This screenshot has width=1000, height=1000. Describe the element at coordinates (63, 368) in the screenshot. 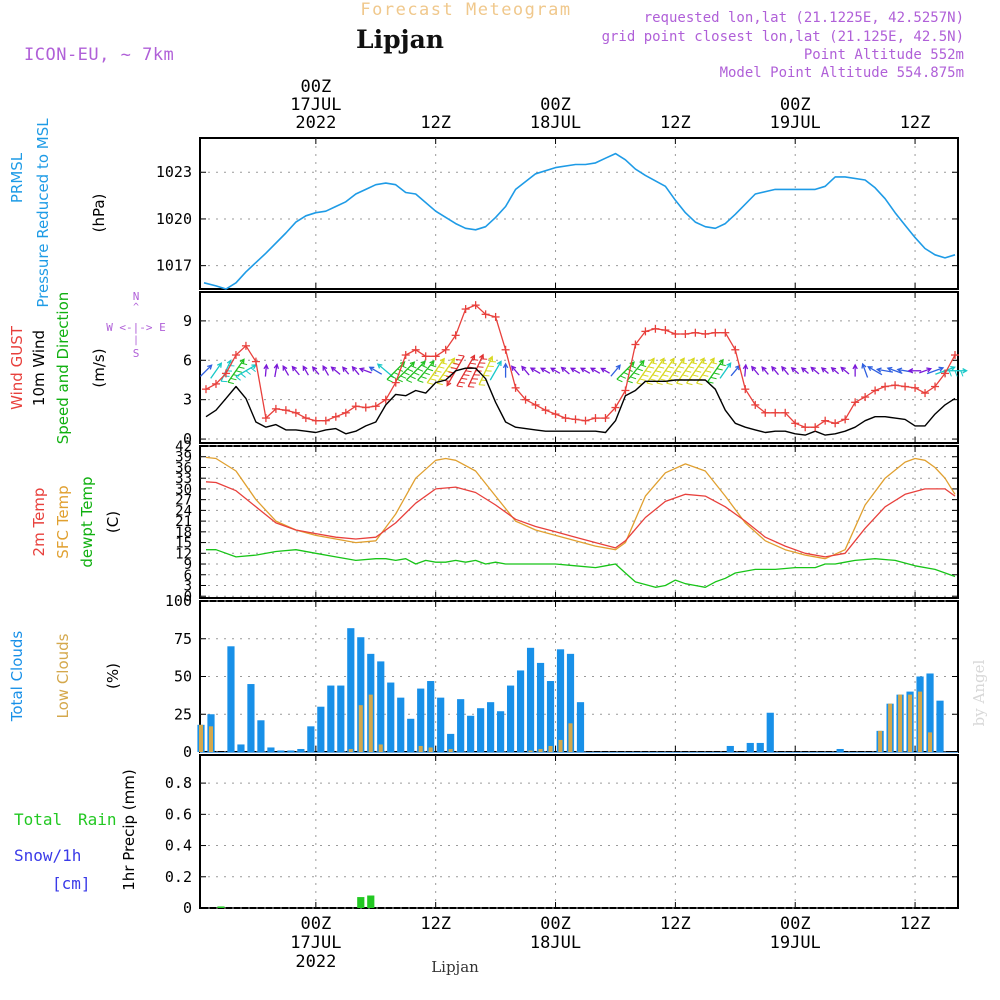

I see `wind-speed-dir-label-part-0: Speed and Direction` at that location.